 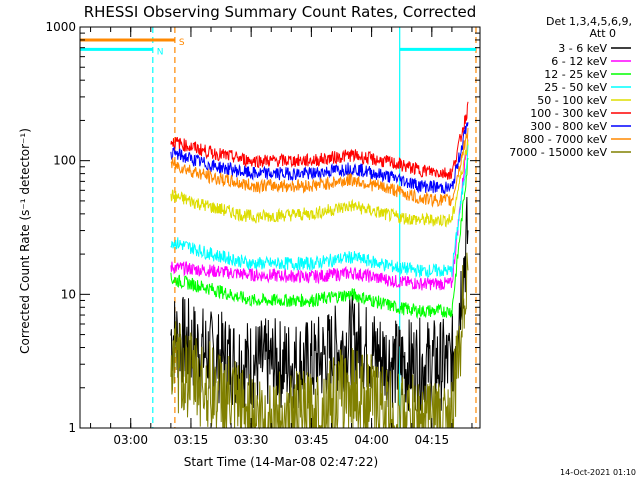 What do you see at coordinates (371, 440) in the screenshot?
I see `x-tick-label-4: 04:00` at bounding box center [371, 440].